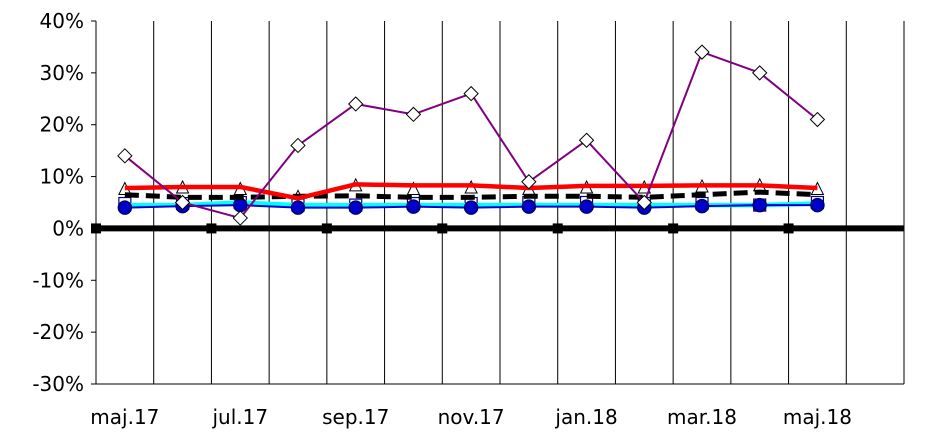 The image size is (929, 434). What do you see at coordinates (68, 228) in the screenshot?
I see `y-tick-label: 0%` at bounding box center [68, 228].